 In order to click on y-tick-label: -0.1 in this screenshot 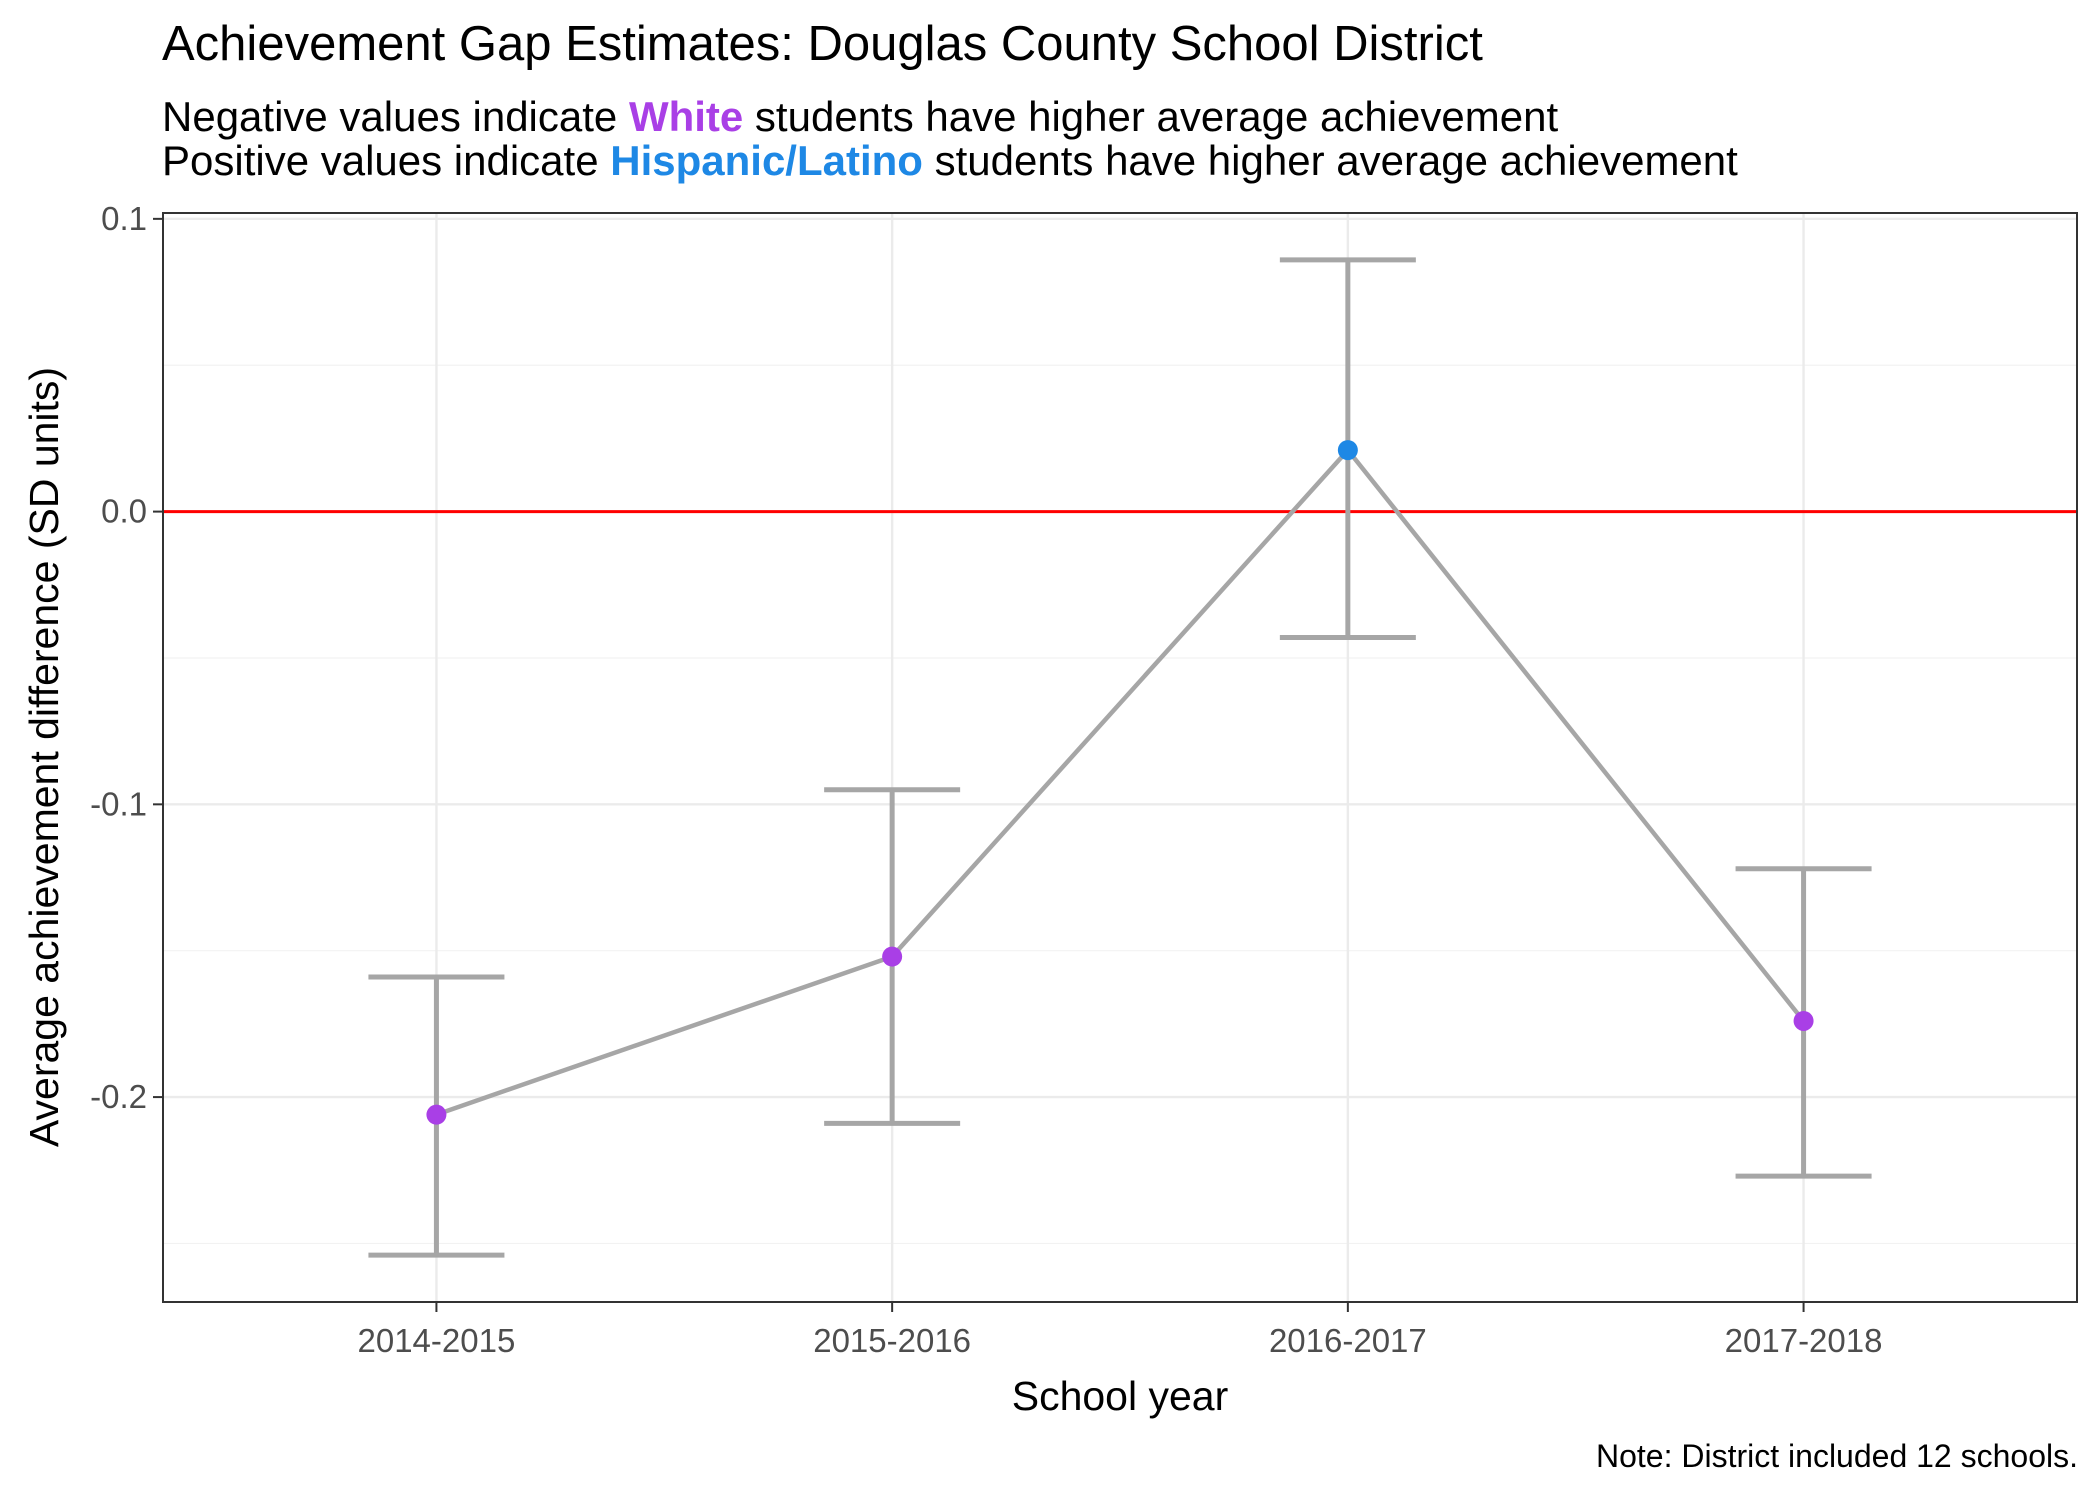, I will do `click(118, 803)`.